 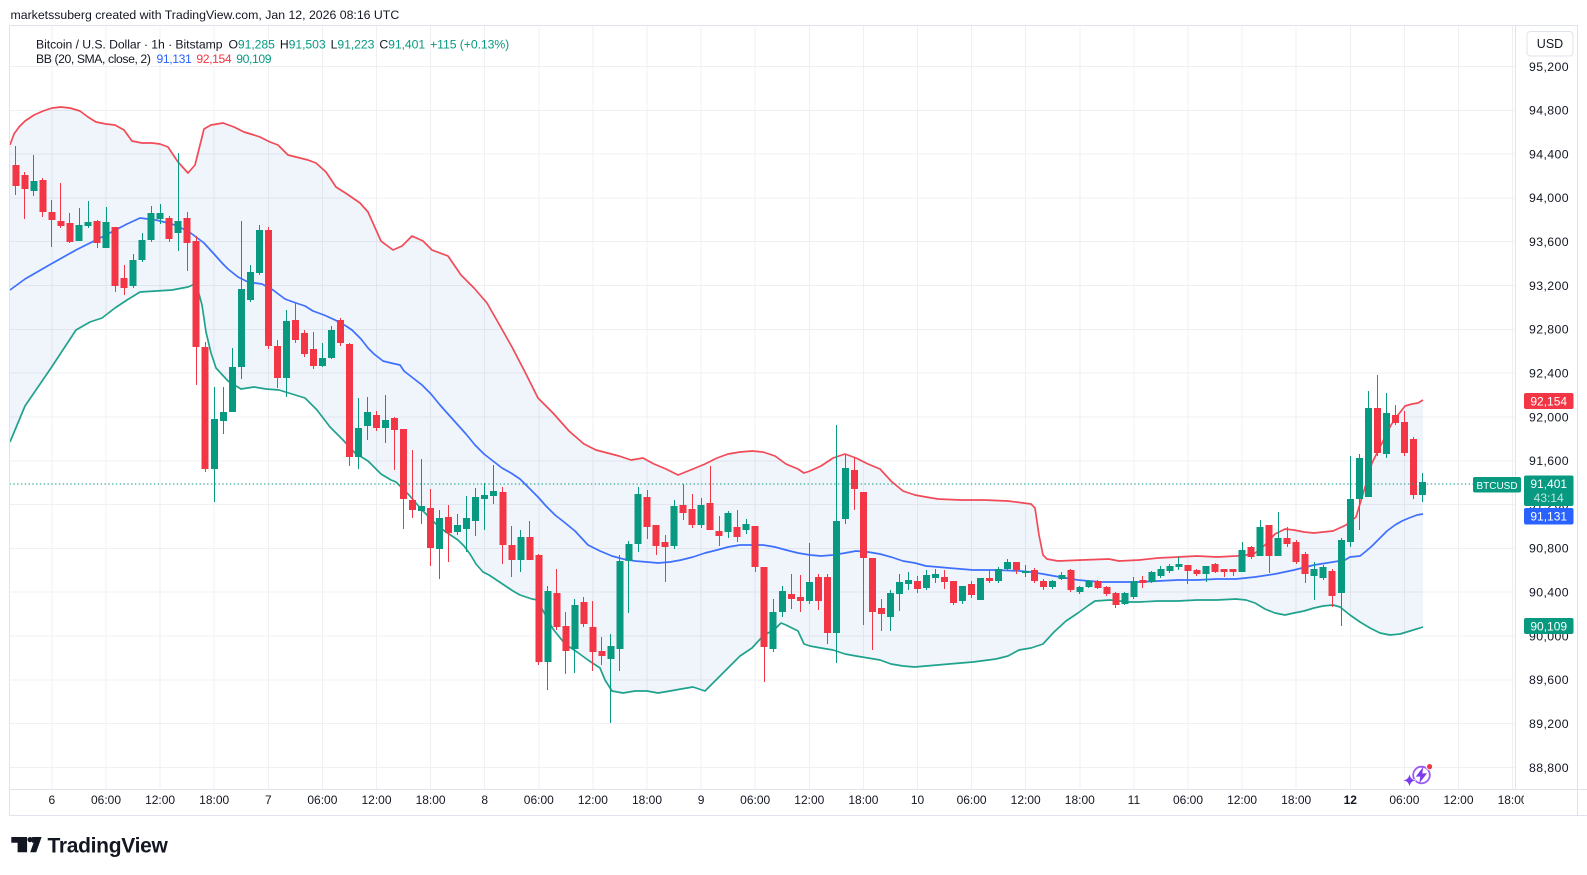 What do you see at coordinates (1549, 498) in the screenshot?
I see `svg-text: 43:14` at bounding box center [1549, 498].